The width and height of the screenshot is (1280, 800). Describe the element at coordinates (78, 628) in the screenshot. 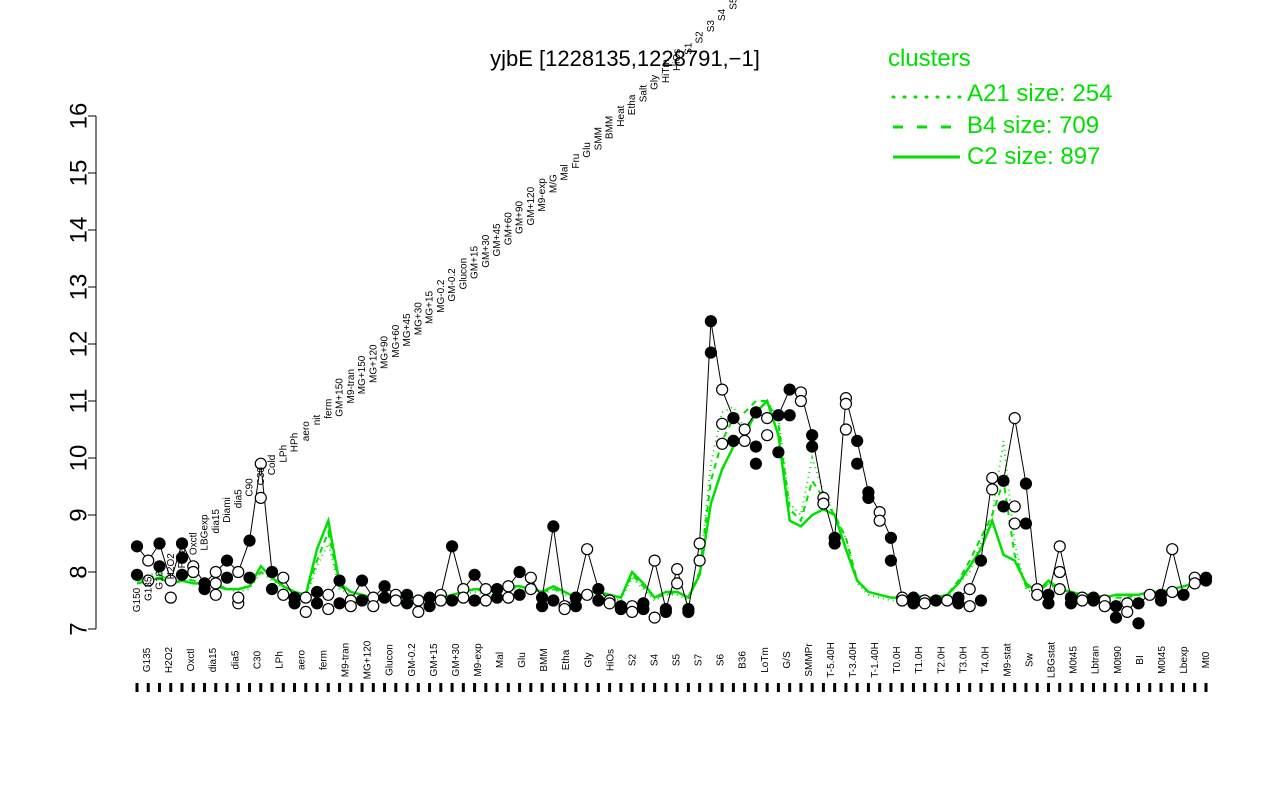

I see `y-tick-label: 7` at that location.